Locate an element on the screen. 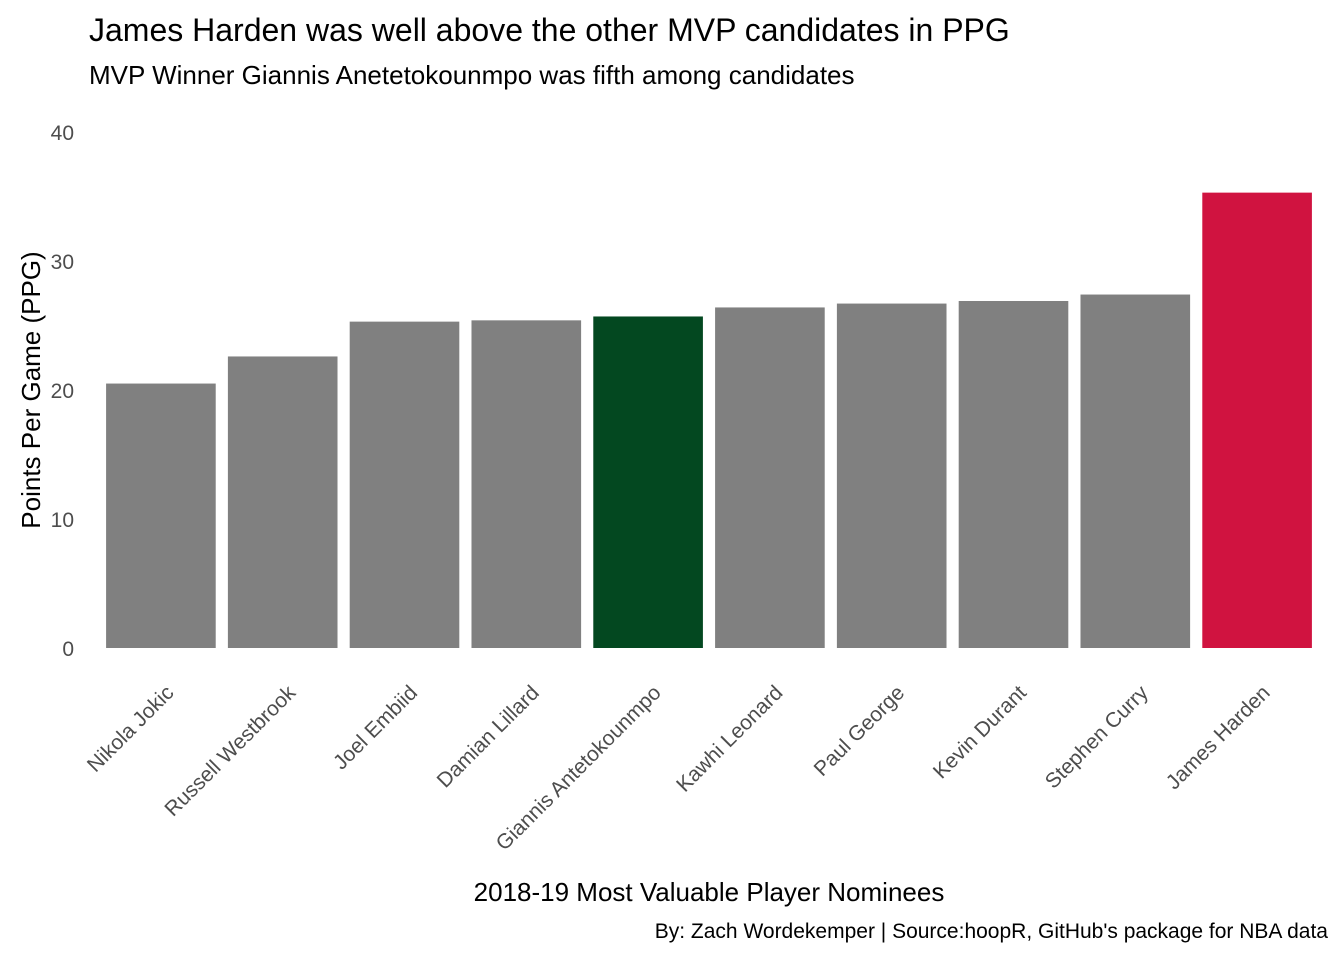  y-tick-label: 0 is located at coordinates (68, 649).